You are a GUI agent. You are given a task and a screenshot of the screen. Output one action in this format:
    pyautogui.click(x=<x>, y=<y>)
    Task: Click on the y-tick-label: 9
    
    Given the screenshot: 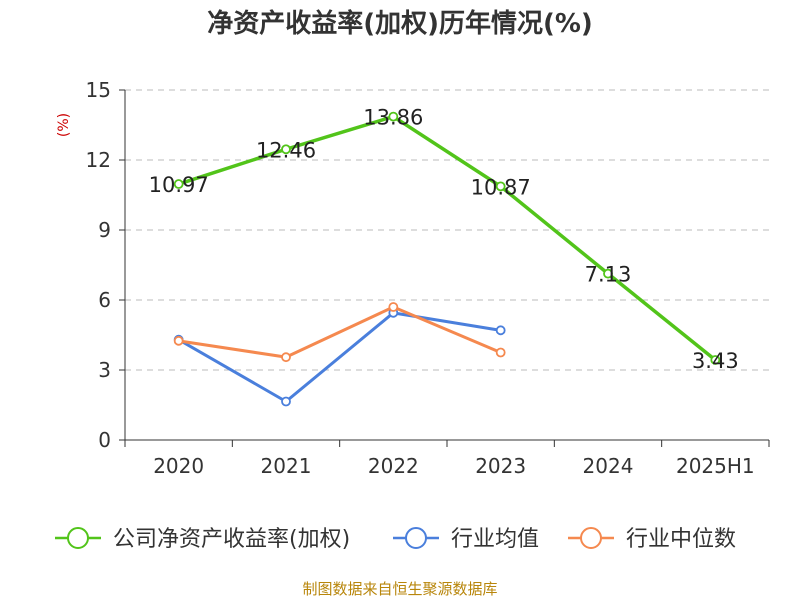 What is the action you would take?
    pyautogui.click(x=104, y=230)
    